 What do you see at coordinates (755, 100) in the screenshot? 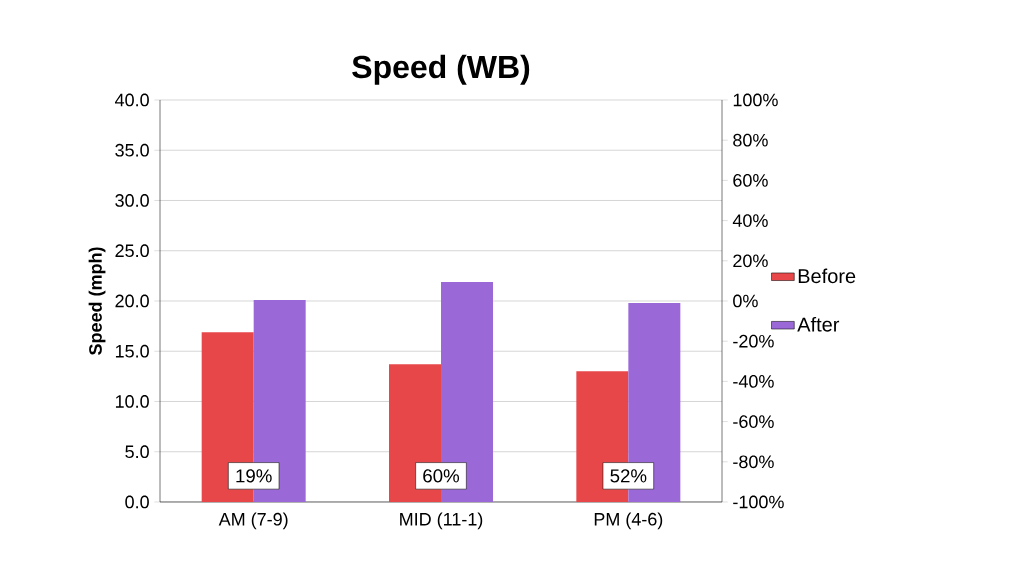
I see `y2-tick-label: 100%` at bounding box center [755, 100].